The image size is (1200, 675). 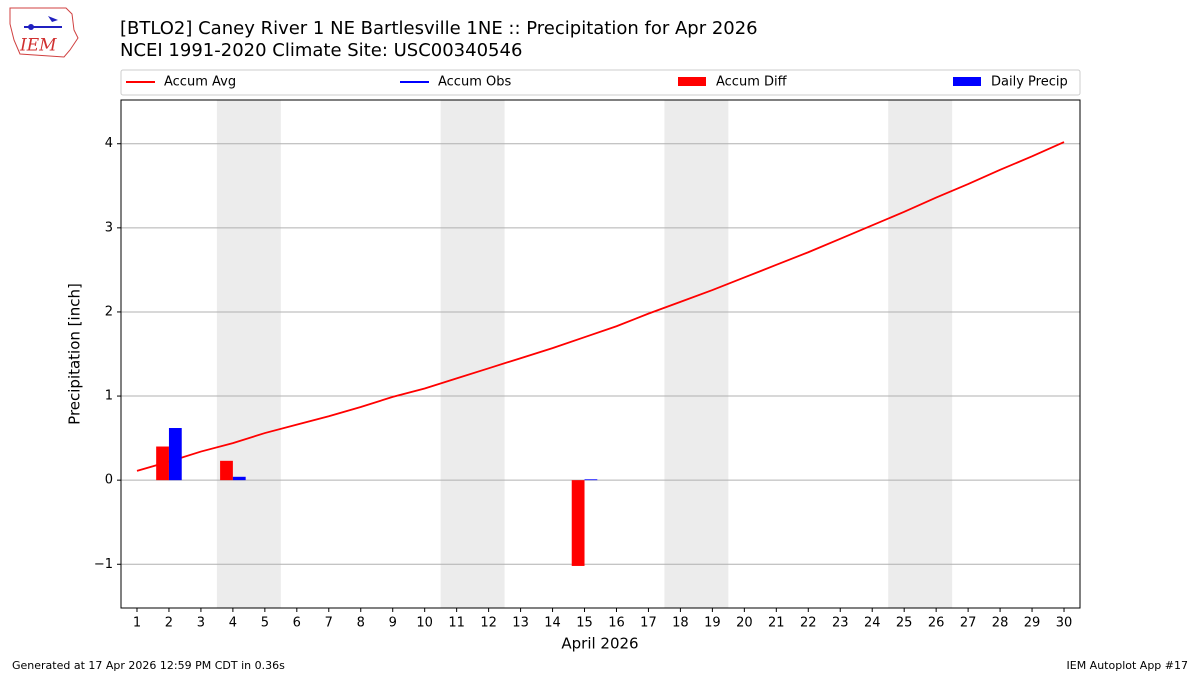 What do you see at coordinates (361, 623) in the screenshot?
I see `x-tick-label: 8` at bounding box center [361, 623].